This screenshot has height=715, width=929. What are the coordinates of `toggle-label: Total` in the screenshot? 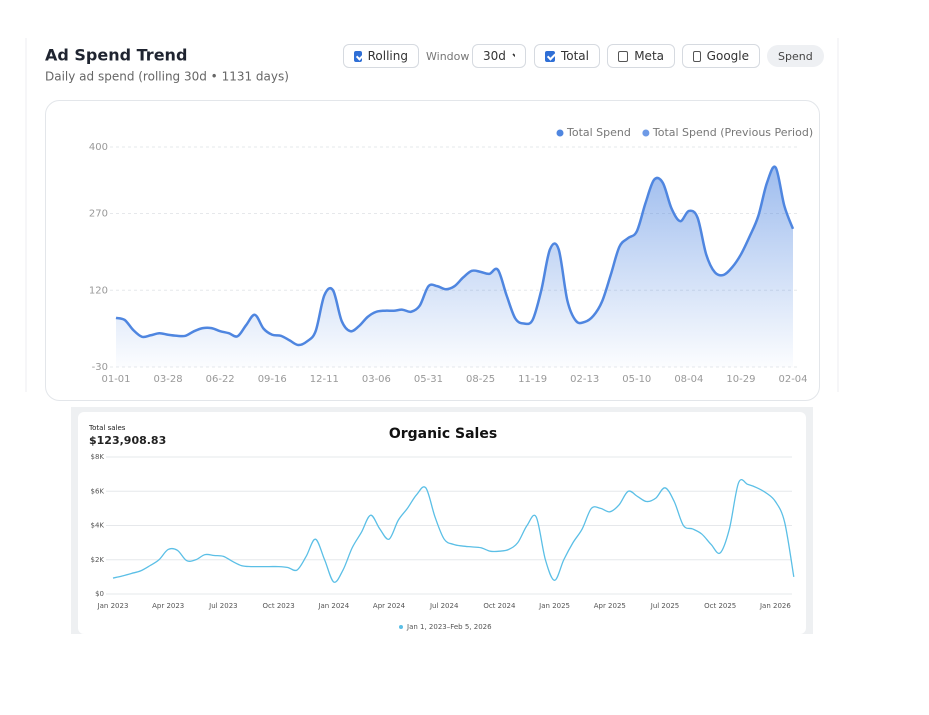 It's located at (574, 56).